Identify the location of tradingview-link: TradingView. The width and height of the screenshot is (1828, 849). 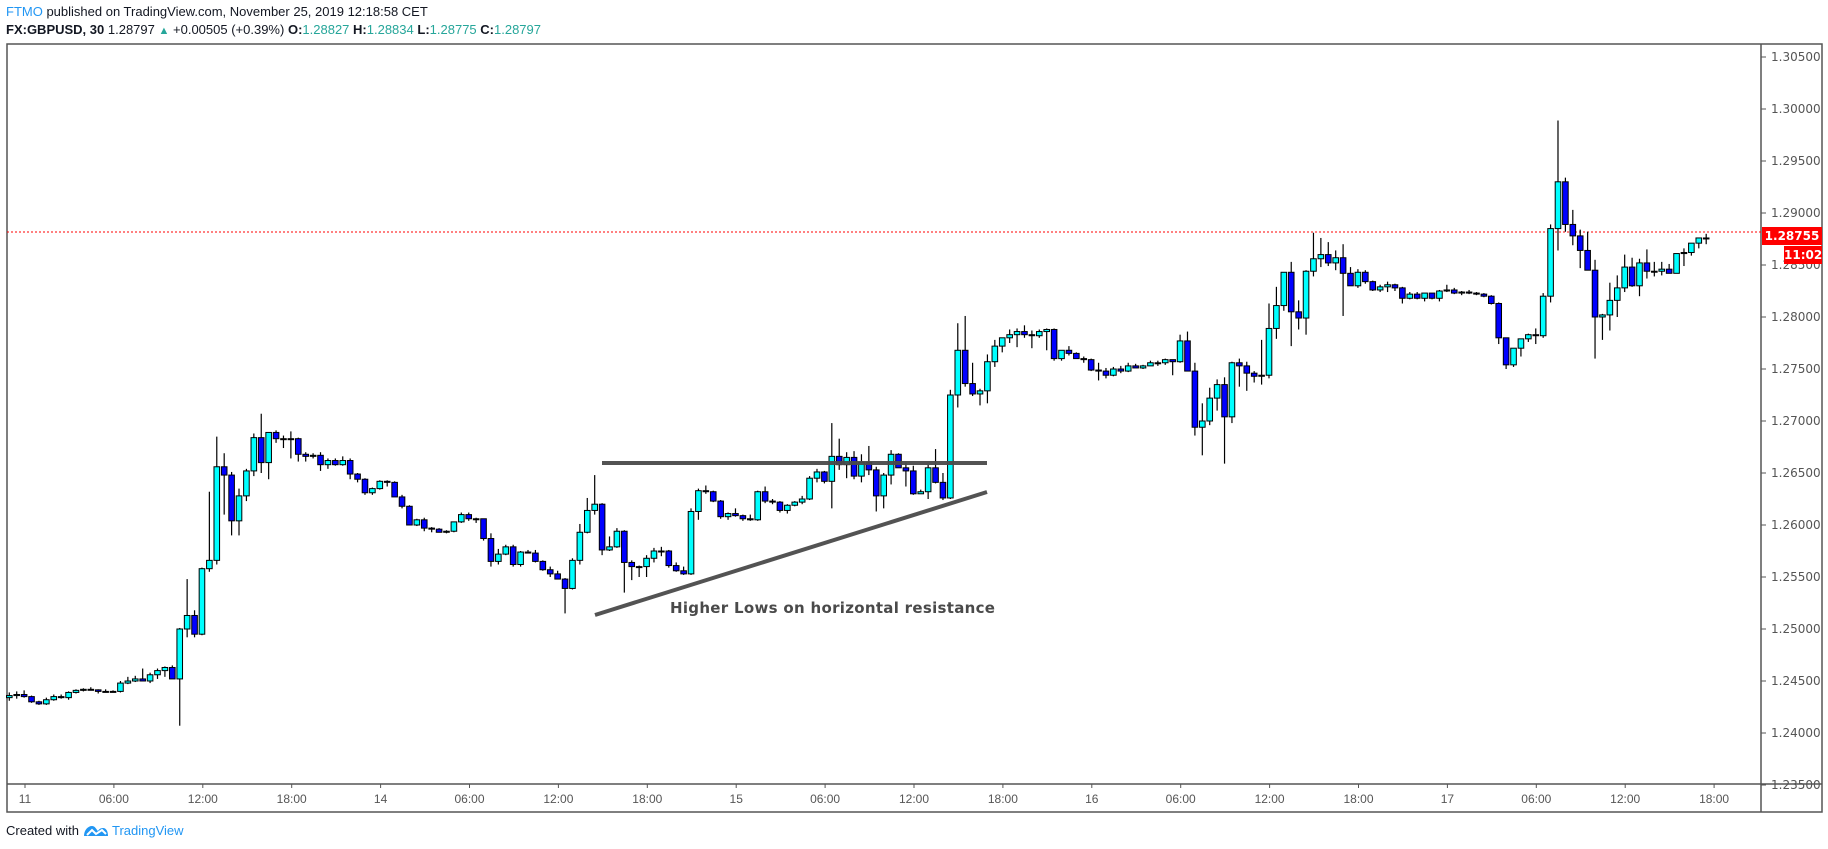
(147, 830).